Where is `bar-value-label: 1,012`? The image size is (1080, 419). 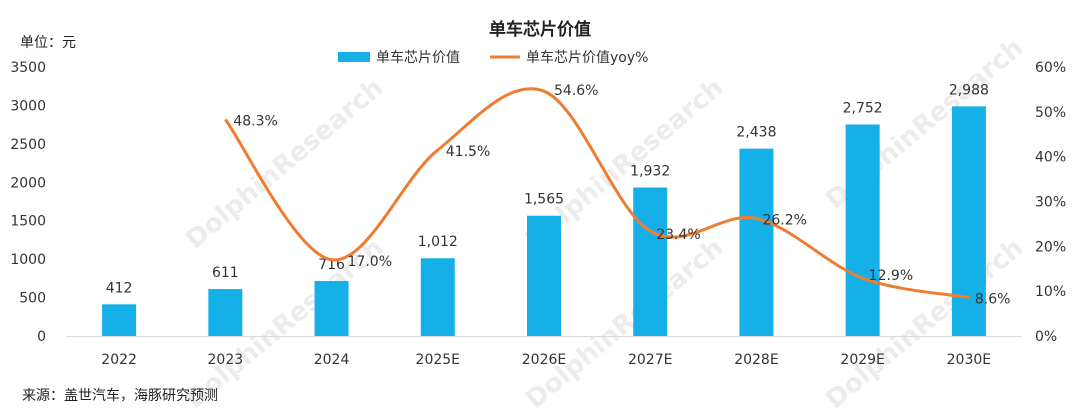
bar-value-label: 1,012 is located at coordinates (438, 242).